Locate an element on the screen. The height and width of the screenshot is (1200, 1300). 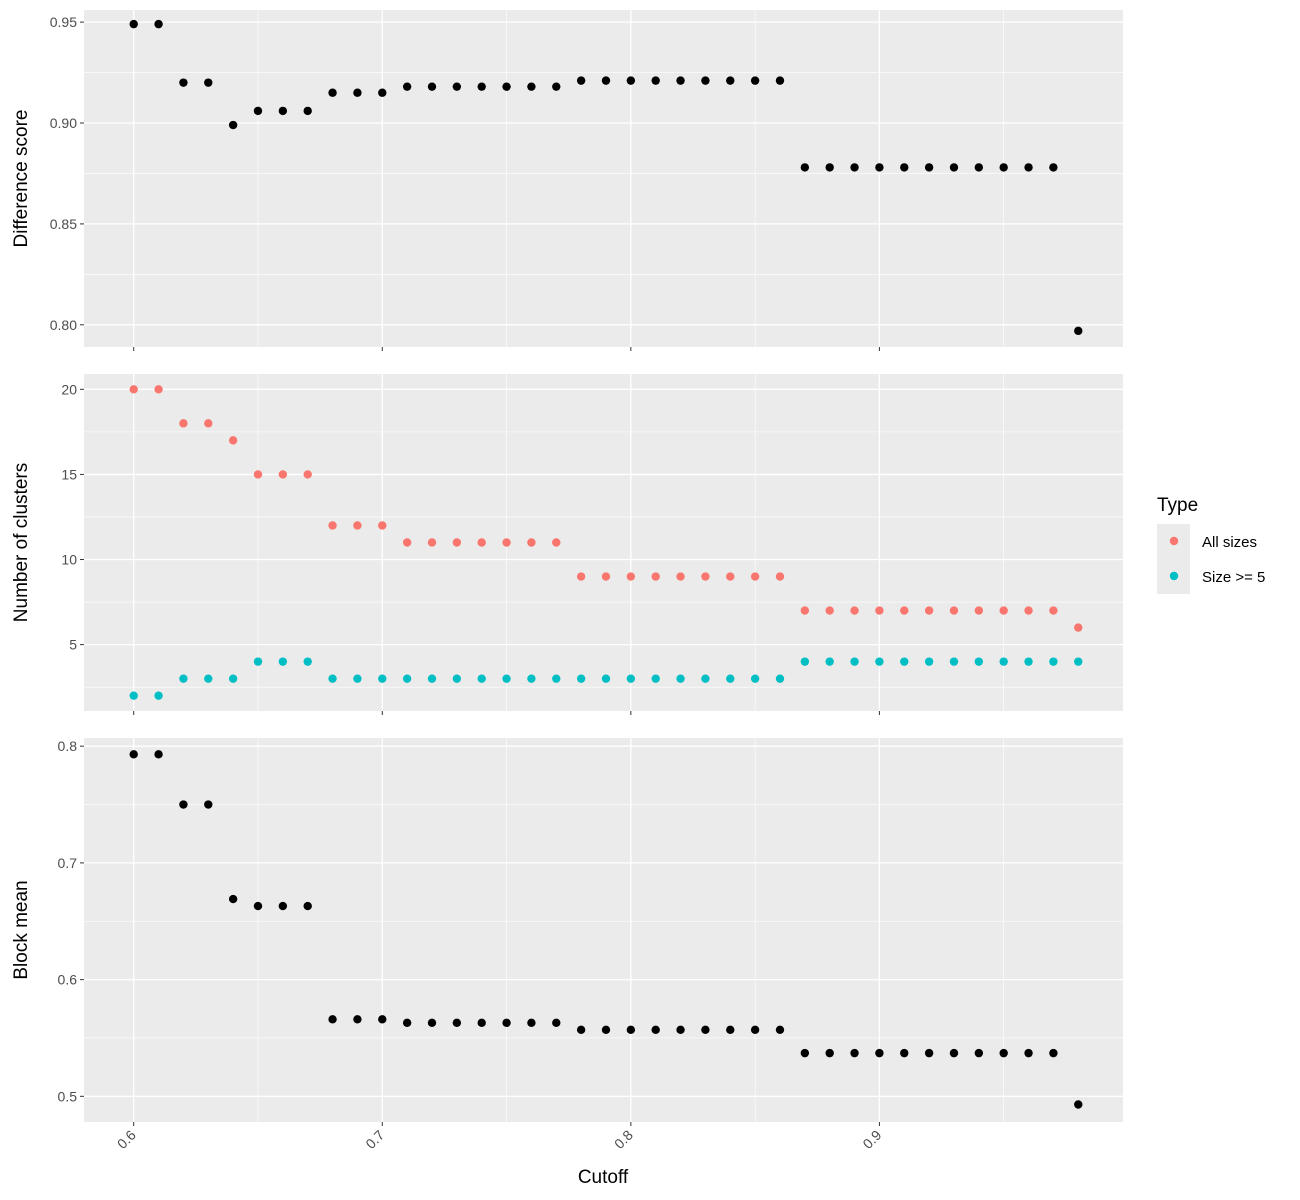
y-tick-label: 0.90 is located at coordinates (63, 123).